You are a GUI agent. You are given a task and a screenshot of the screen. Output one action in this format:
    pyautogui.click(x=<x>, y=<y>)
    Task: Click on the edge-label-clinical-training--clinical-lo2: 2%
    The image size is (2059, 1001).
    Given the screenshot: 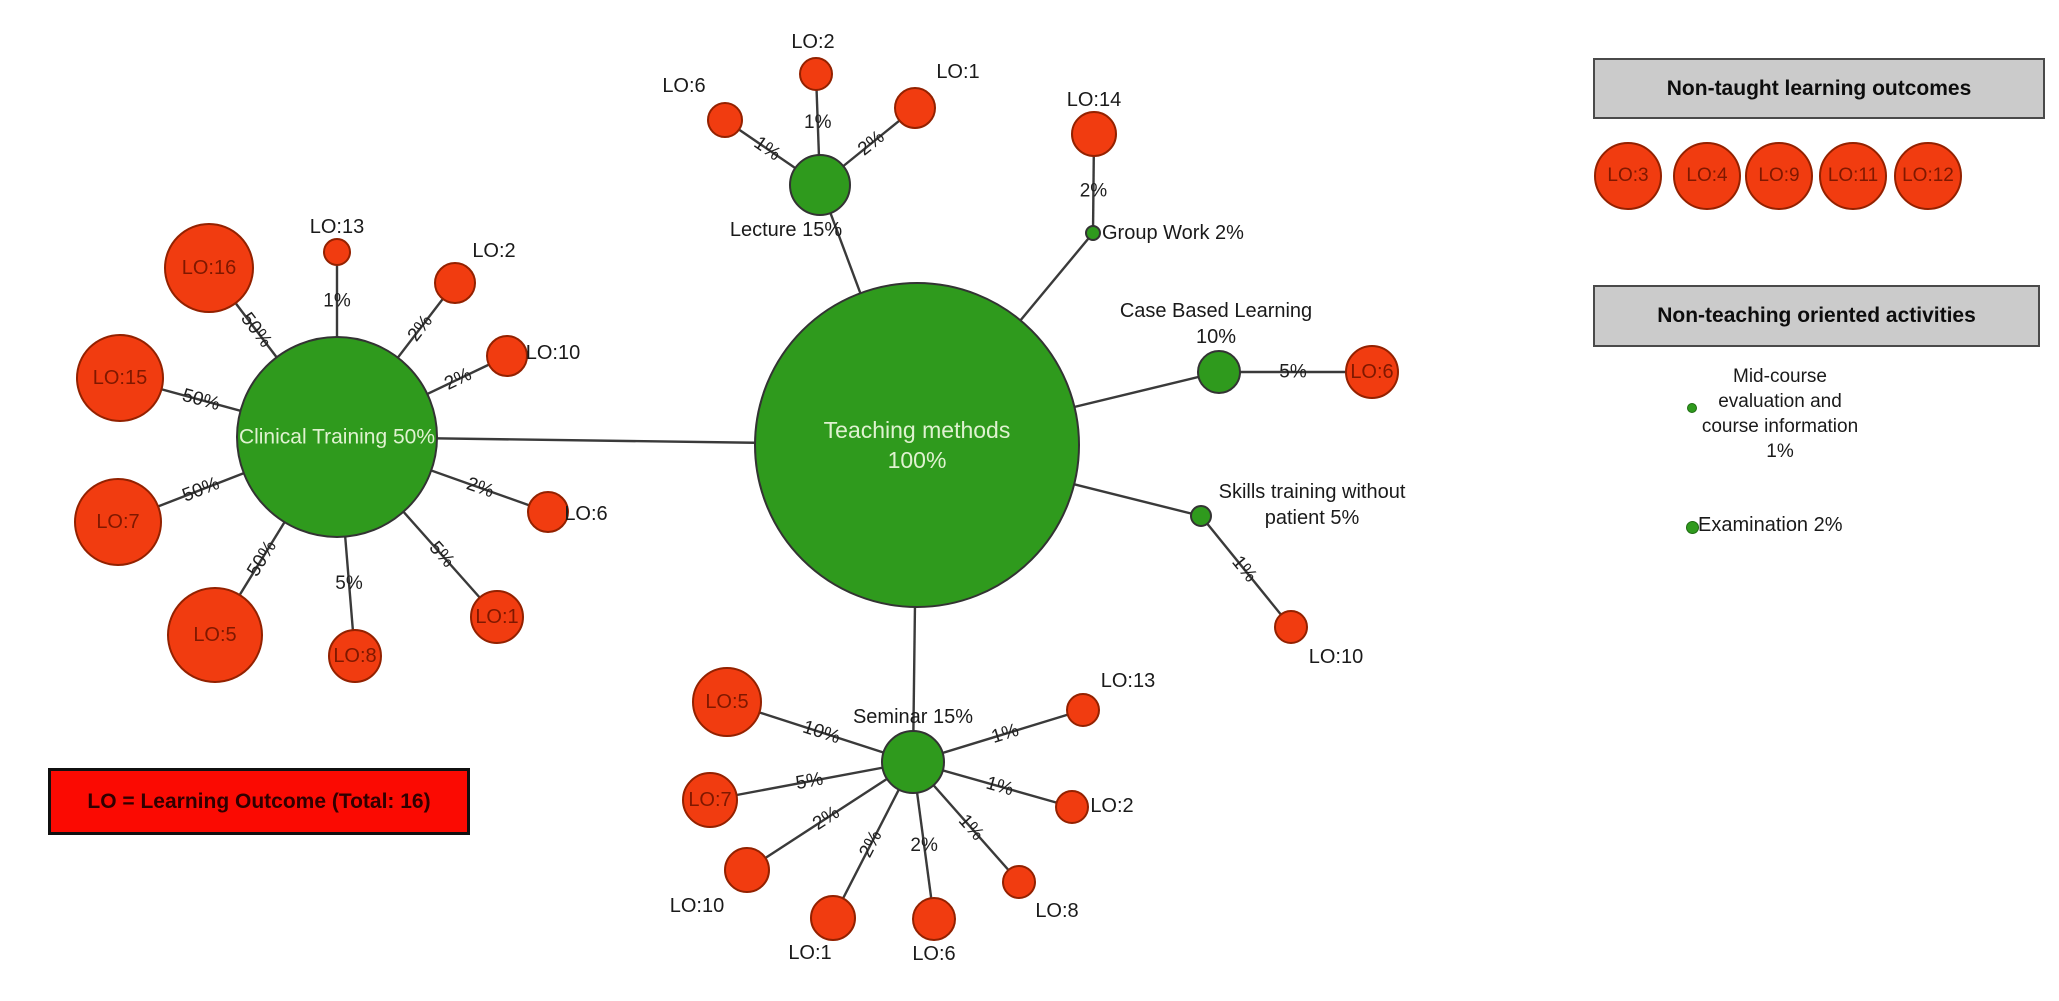 What is the action you would take?
    pyautogui.click(x=420, y=328)
    